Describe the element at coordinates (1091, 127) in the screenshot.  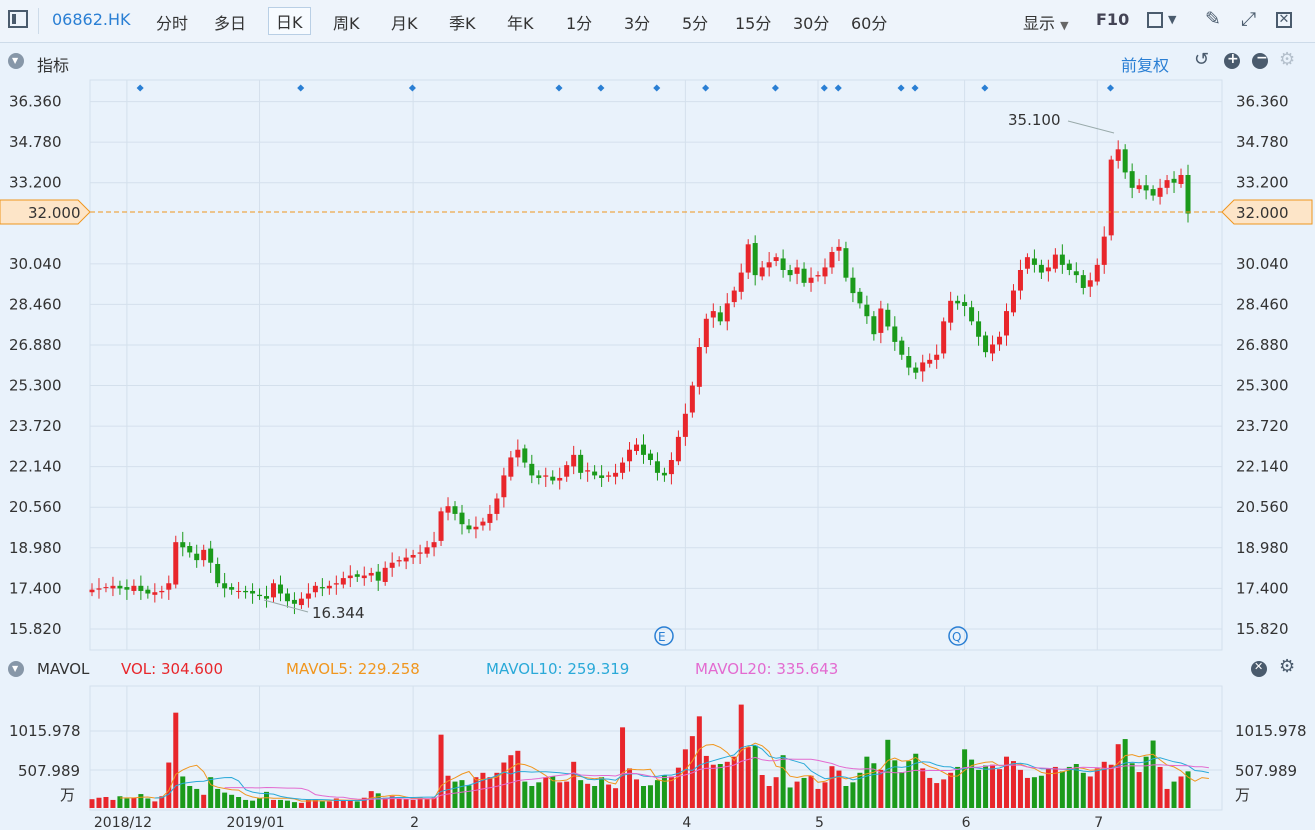
I see `high-annotation-leader` at that location.